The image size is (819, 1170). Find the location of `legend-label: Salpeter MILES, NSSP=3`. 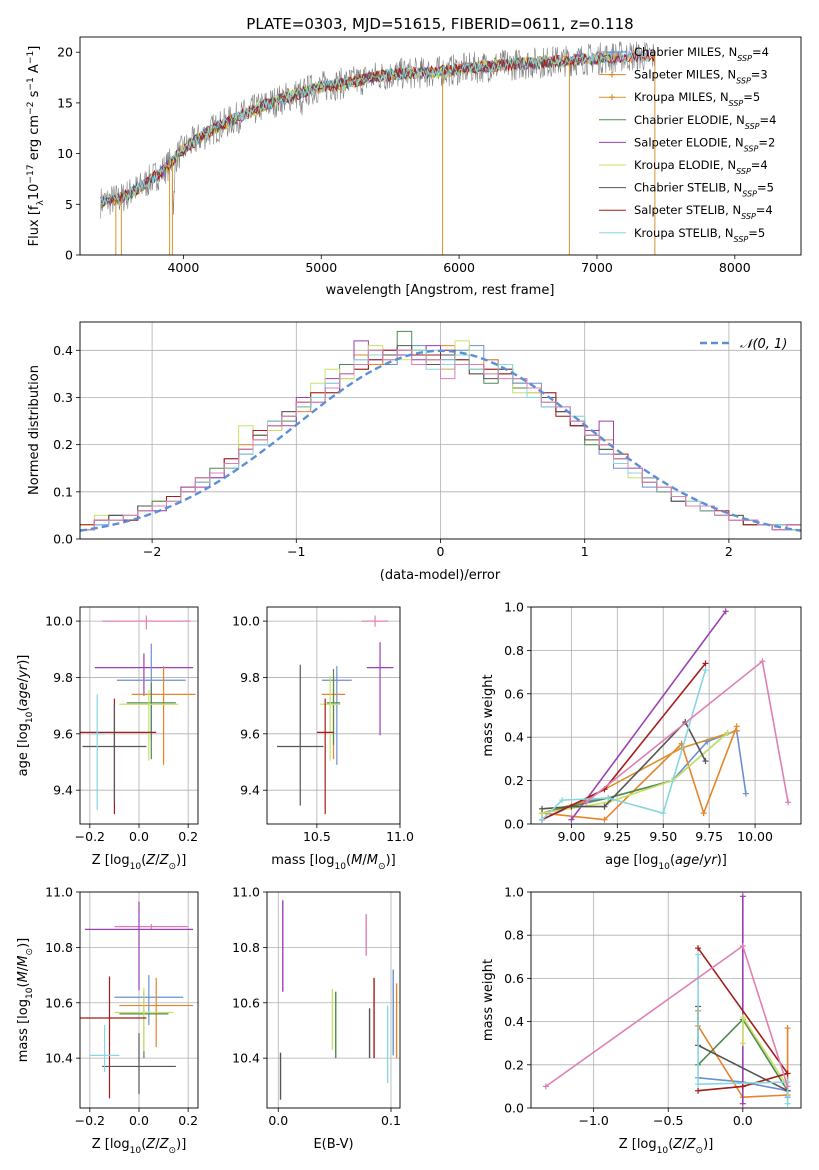

legend-label: Salpeter MILES, NSSP=3 is located at coordinates (701, 77).